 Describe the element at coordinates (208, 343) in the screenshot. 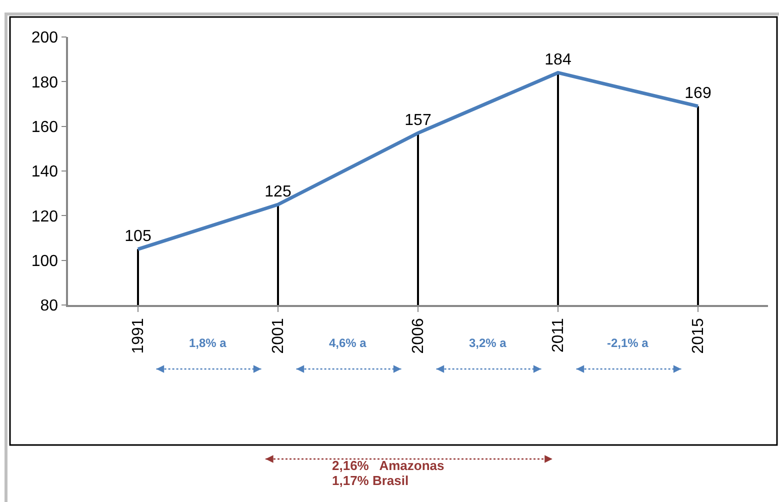

I see `text: 1,8% a` at that location.